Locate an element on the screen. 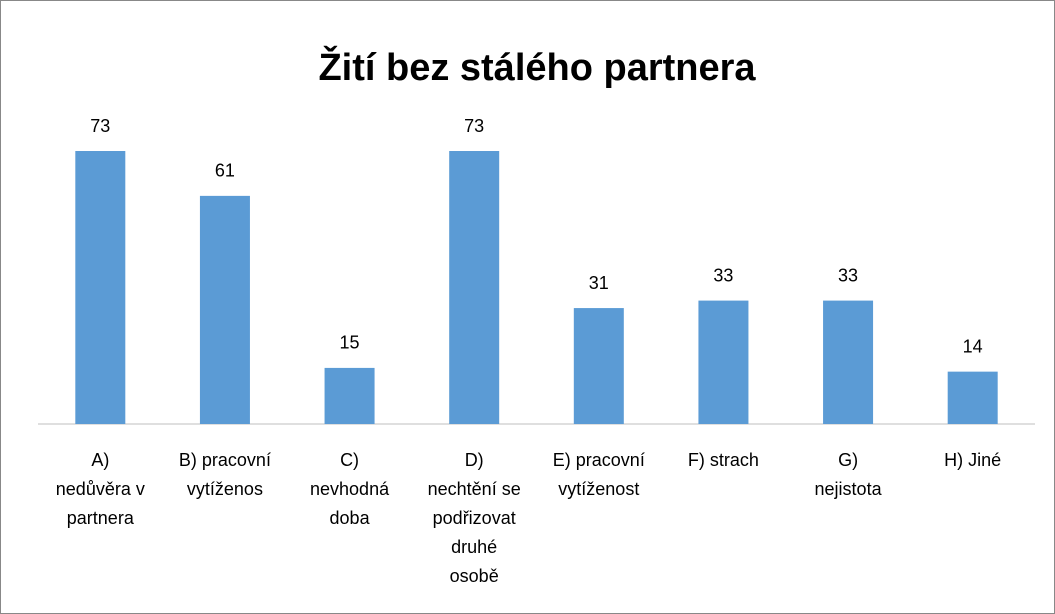 The image size is (1055, 614). chart-title: Žití bez stálého partnera is located at coordinates (537, 67).